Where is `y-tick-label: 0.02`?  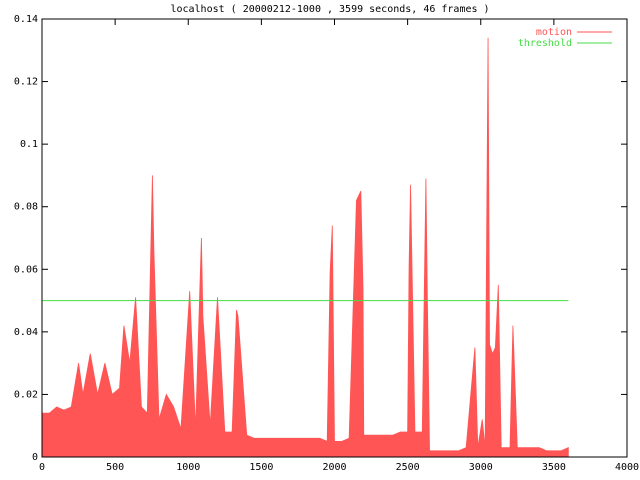
y-tick-label: 0.02 is located at coordinates (26, 394).